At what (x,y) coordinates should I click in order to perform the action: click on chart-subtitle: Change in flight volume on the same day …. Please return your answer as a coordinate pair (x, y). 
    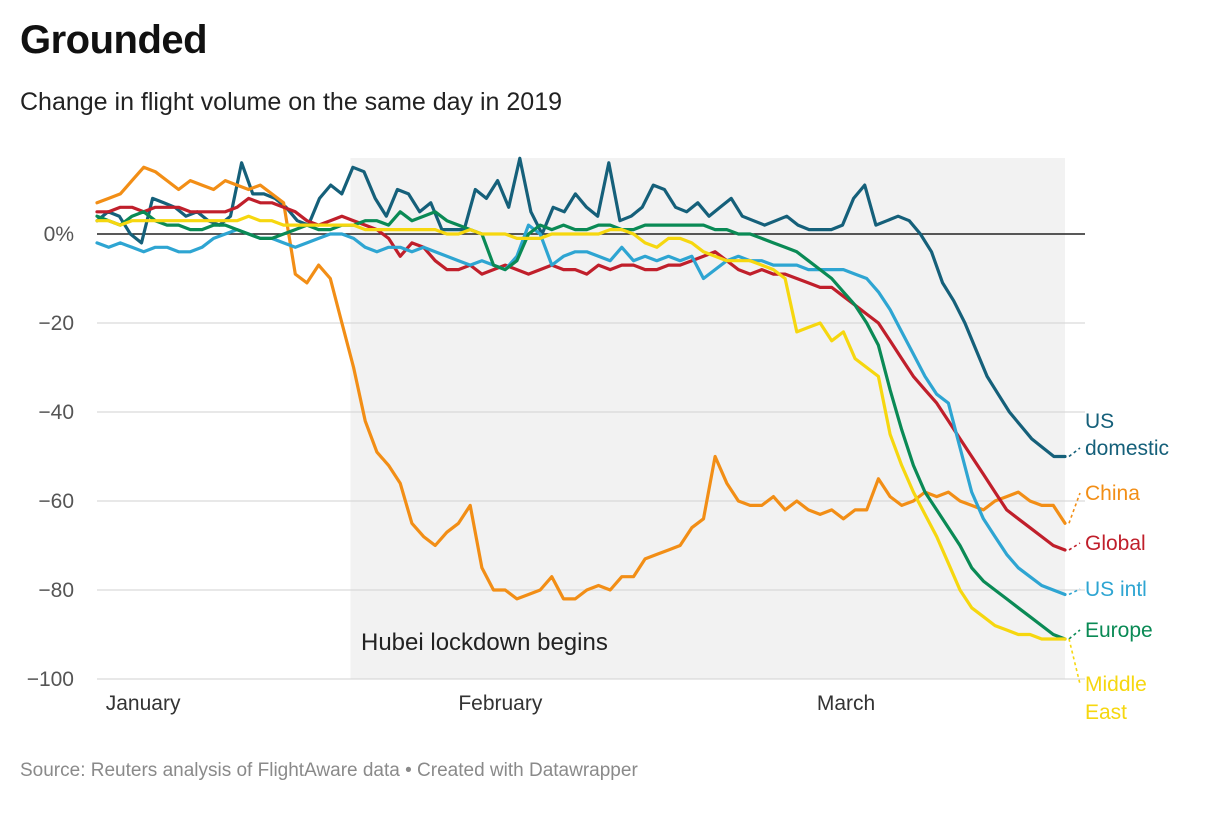
    Looking at the image, I should click on (291, 102).